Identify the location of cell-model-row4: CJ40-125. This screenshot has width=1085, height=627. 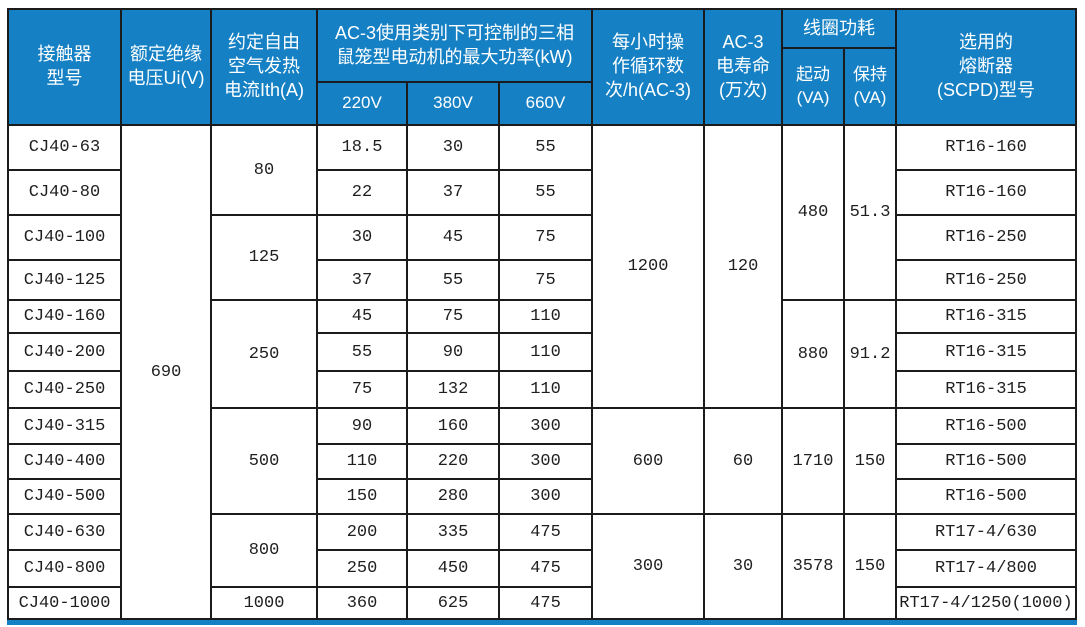
(64, 280).